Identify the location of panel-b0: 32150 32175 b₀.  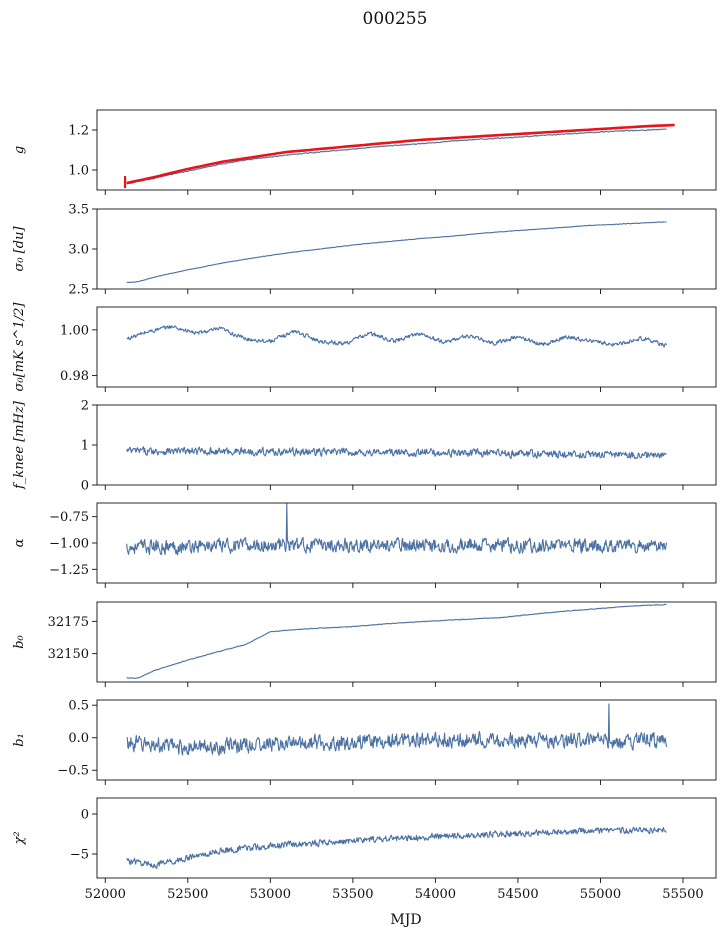
(364, 644).